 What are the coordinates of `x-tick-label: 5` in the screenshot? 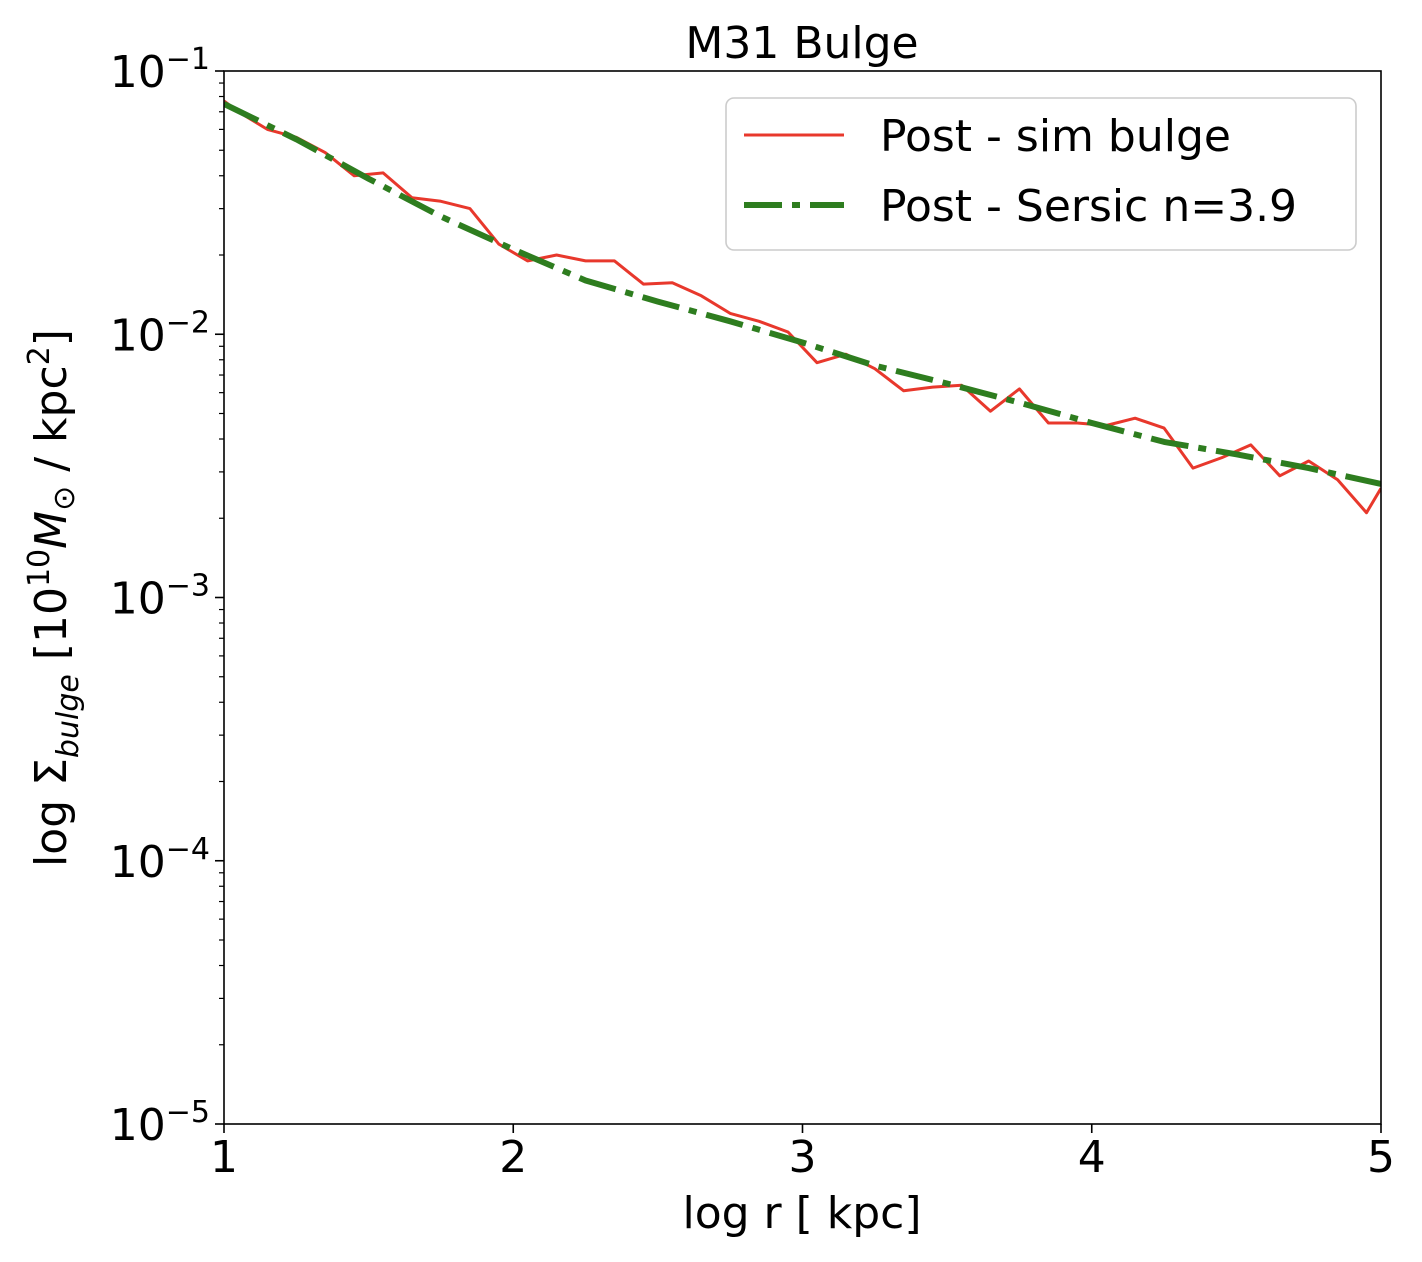 It's located at (1381, 1157).